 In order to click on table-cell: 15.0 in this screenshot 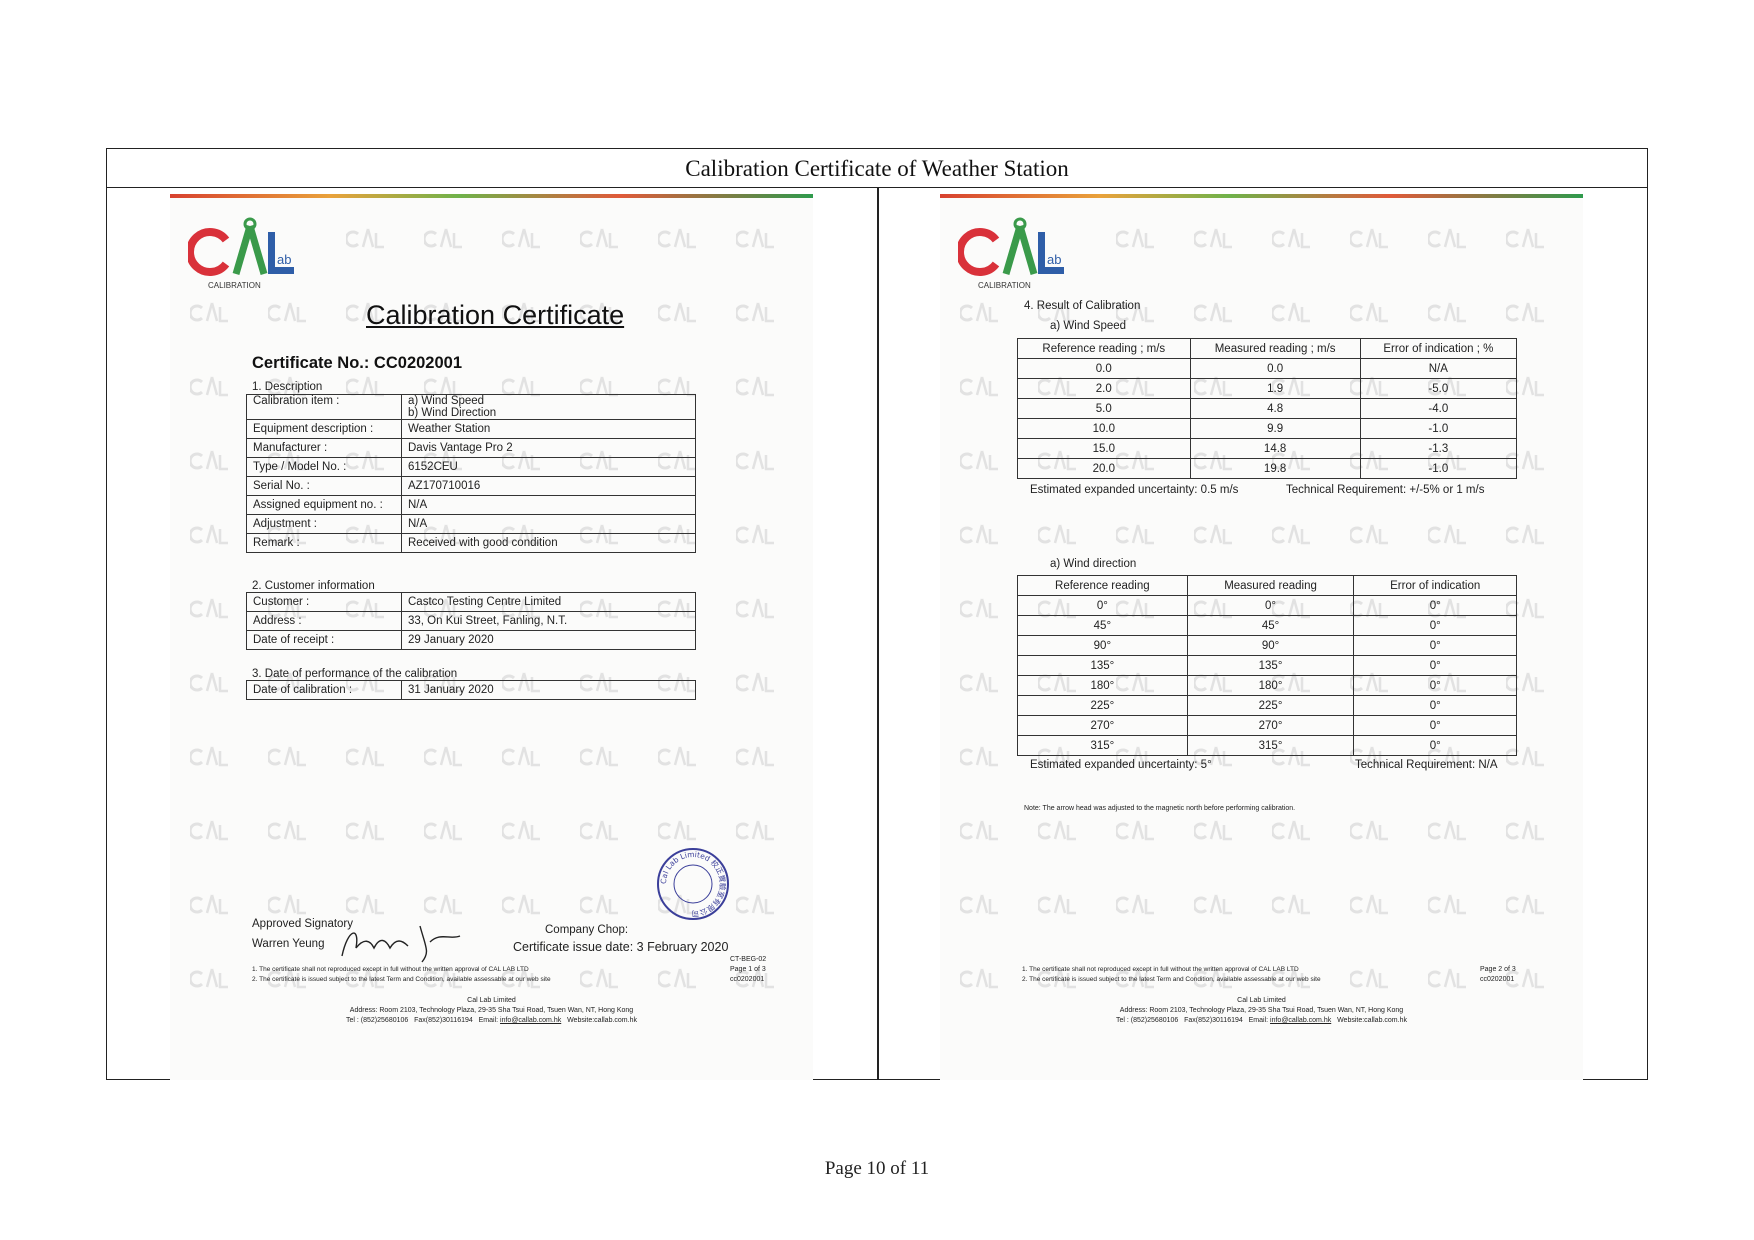, I will do `click(1104, 448)`.